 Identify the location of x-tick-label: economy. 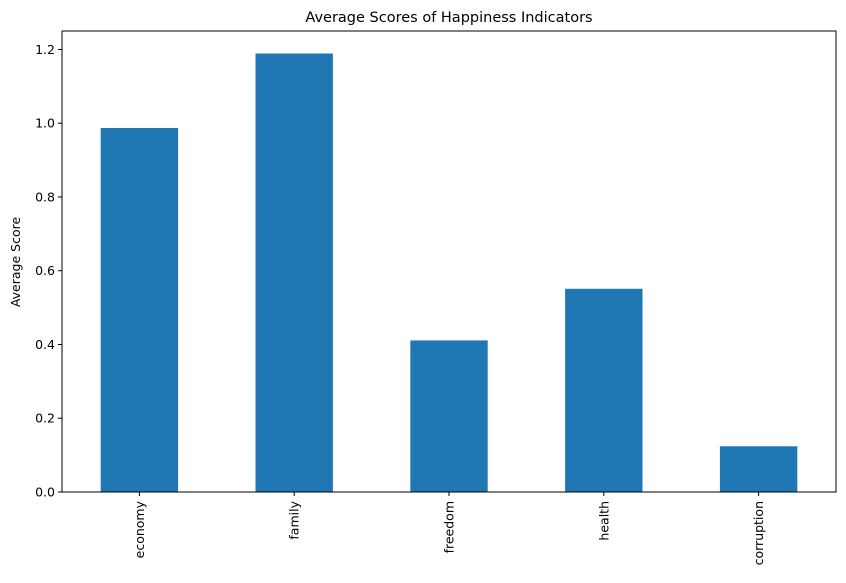
(139, 529).